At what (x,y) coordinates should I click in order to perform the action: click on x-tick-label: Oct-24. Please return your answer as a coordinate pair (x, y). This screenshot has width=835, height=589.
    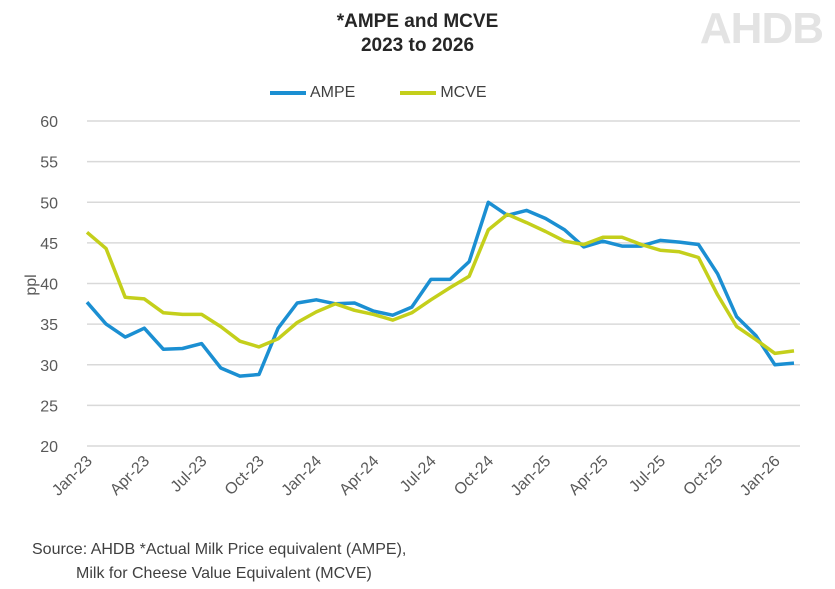
    Looking at the image, I should click on (474, 476).